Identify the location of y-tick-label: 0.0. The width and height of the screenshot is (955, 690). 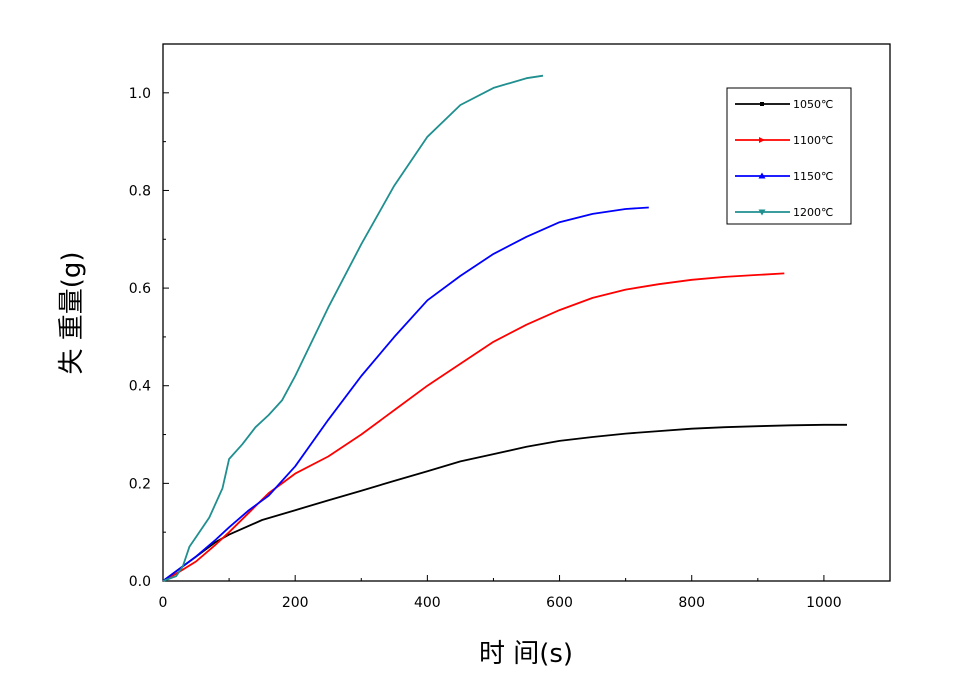
(140, 582).